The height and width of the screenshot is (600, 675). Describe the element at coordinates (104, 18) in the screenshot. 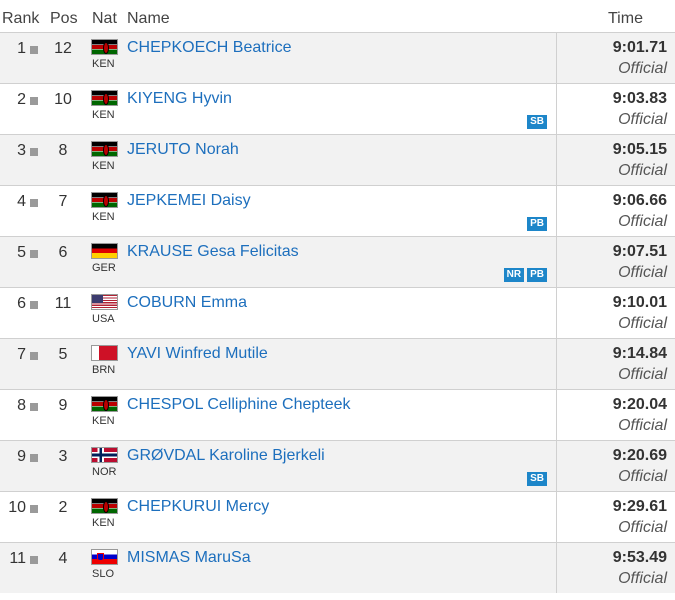

I see `header-nat: Nat` at that location.